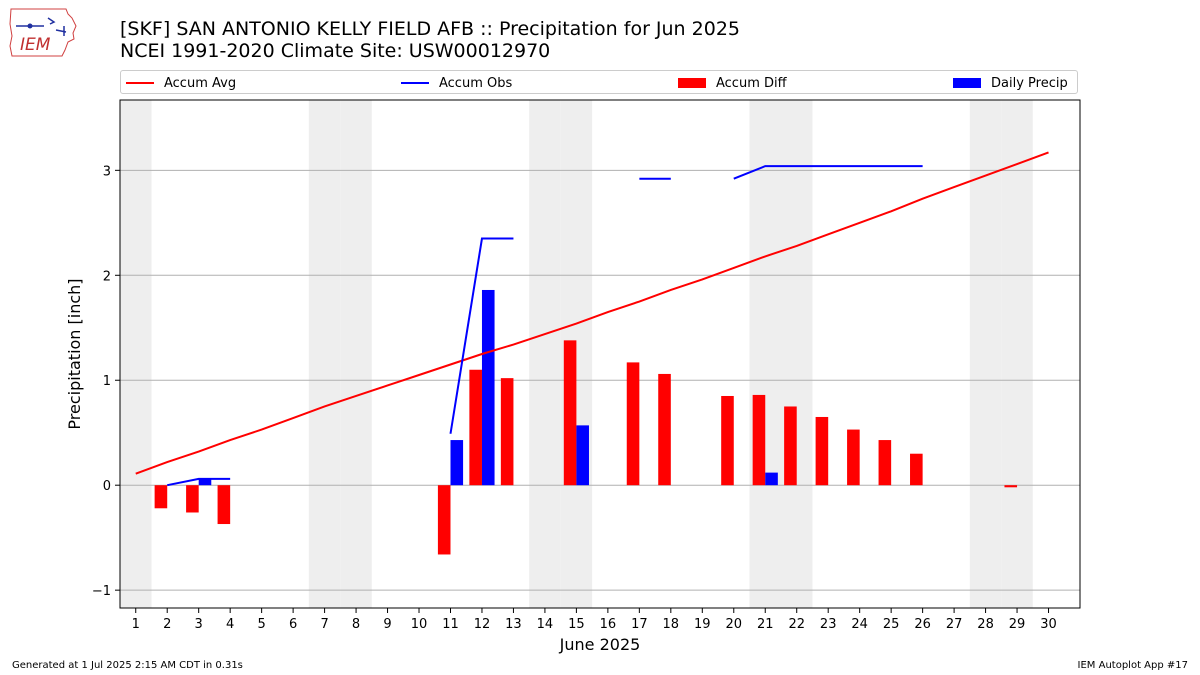 Image resolution: width=1200 pixels, height=675 pixels. What do you see at coordinates (107, 486) in the screenshot?
I see `y-tick-label: 0` at bounding box center [107, 486].